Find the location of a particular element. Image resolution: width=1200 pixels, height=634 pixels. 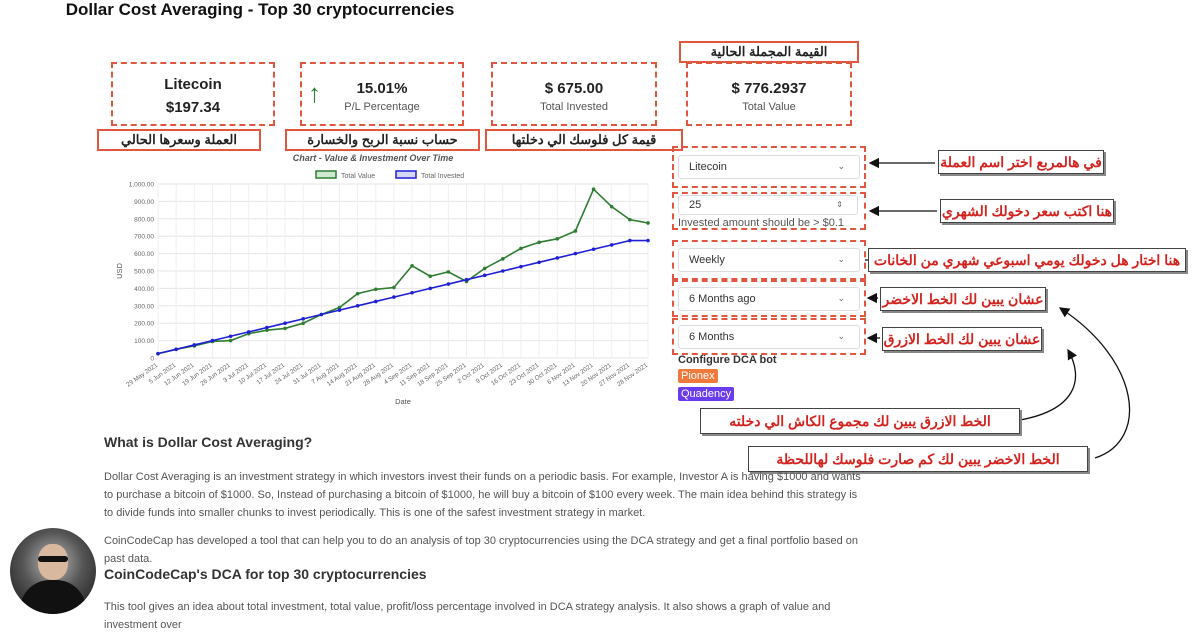

legend-swatch is located at coordinates (326, 174).